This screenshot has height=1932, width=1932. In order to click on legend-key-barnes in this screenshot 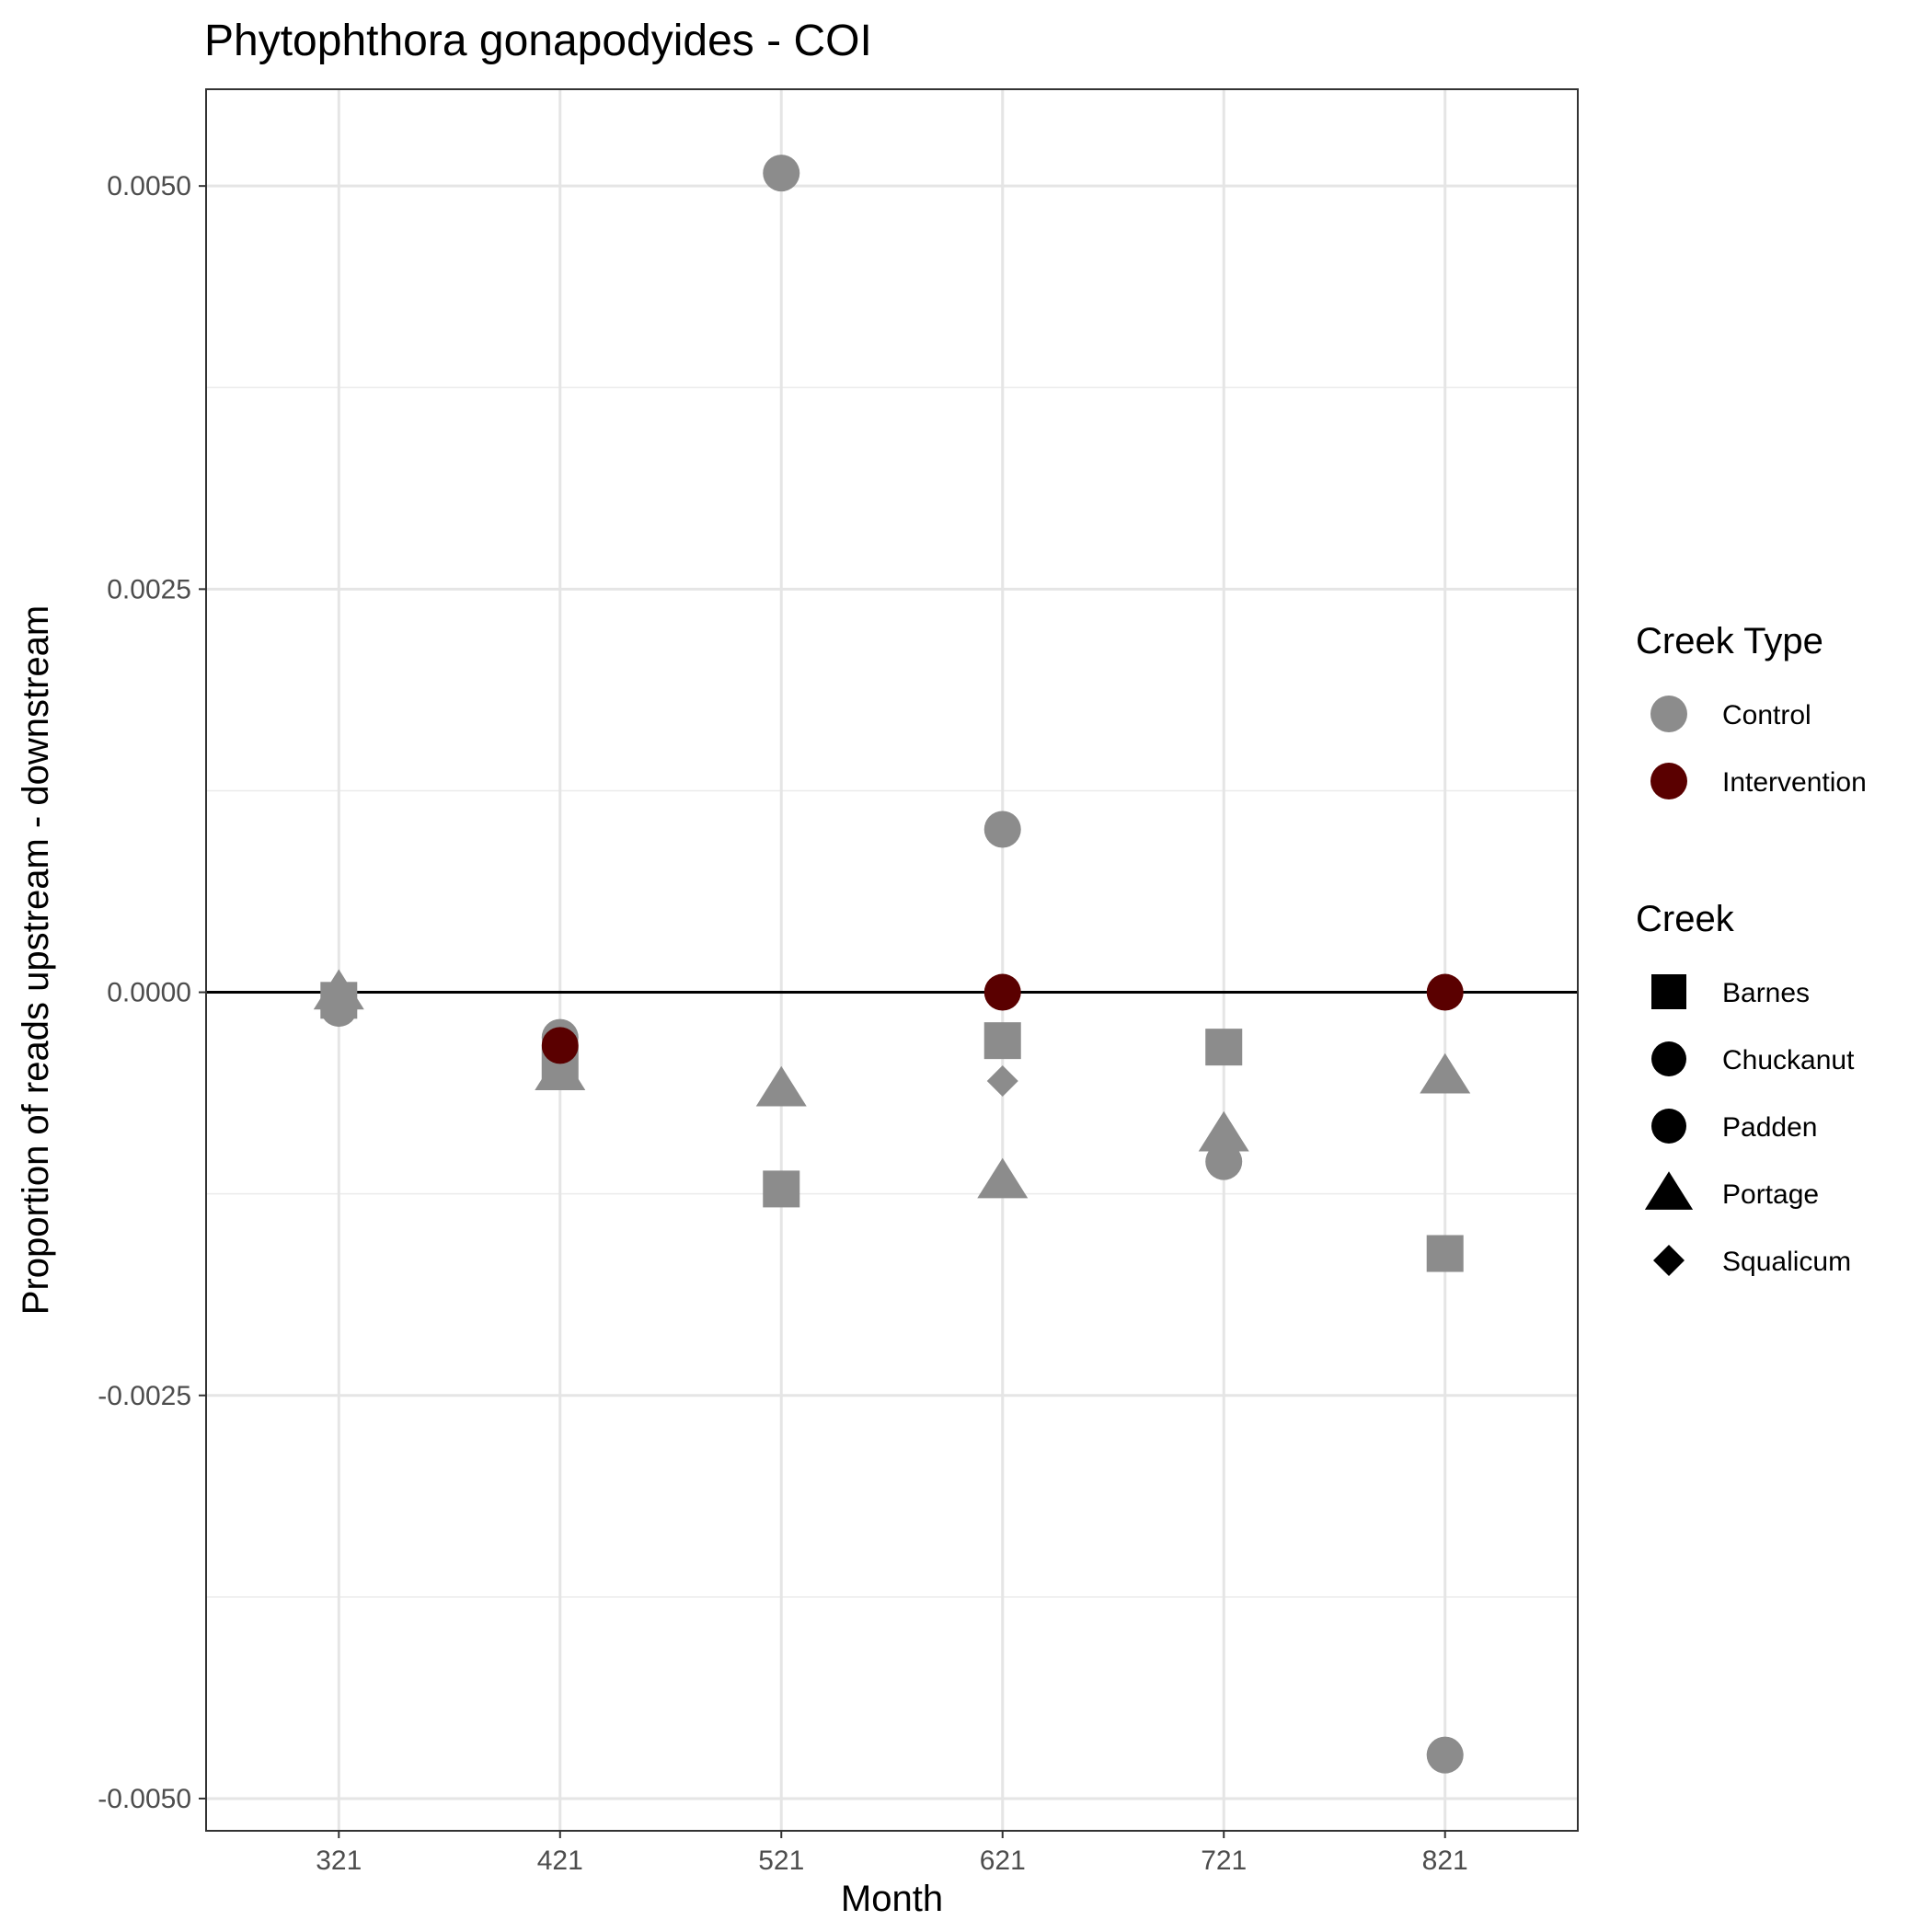, I will do `click(1668, 991)`.